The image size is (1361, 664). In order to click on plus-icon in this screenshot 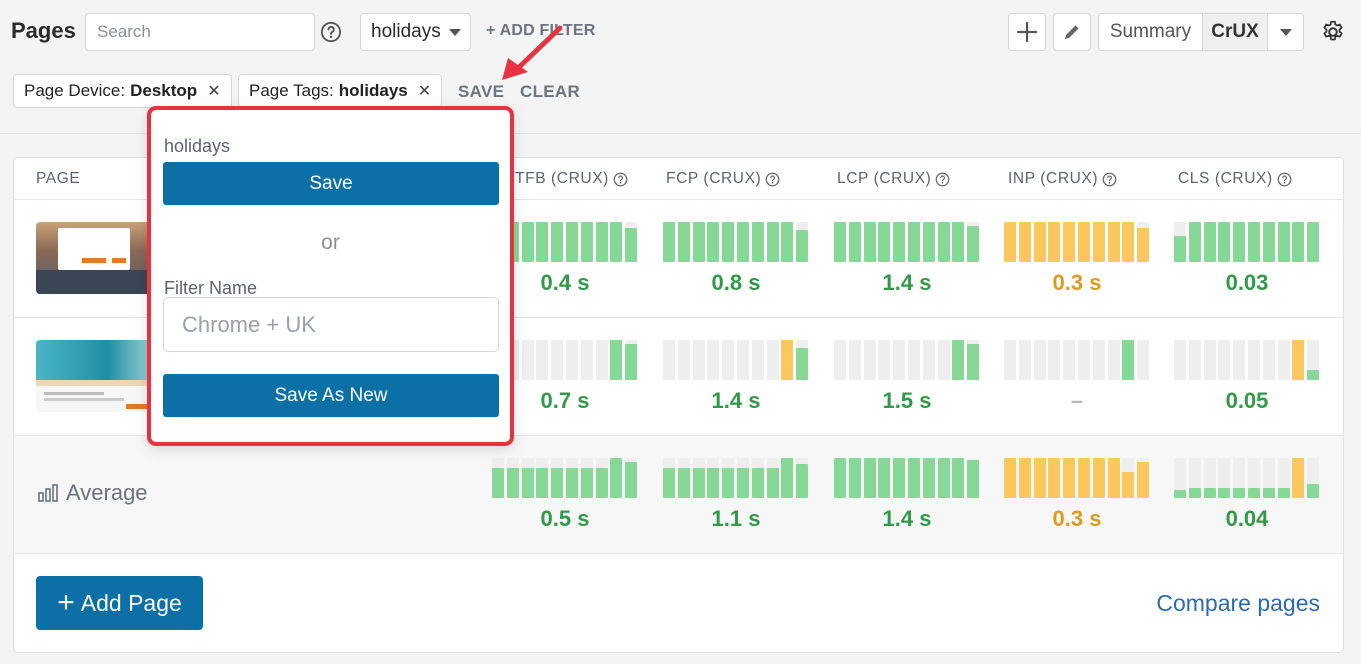, I will do `click(1027, 32)`.